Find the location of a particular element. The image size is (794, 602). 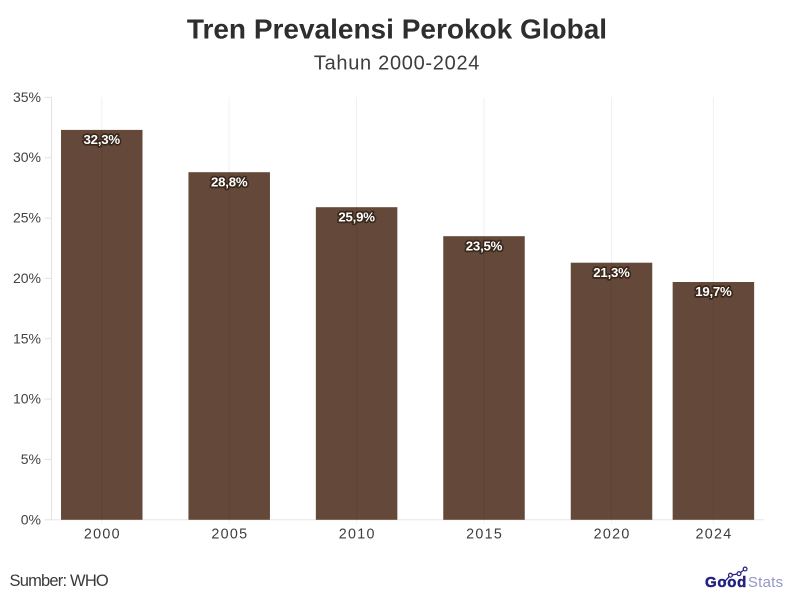

svg-text: Tahun 2000-2024 is located at coordinates (397, 64).